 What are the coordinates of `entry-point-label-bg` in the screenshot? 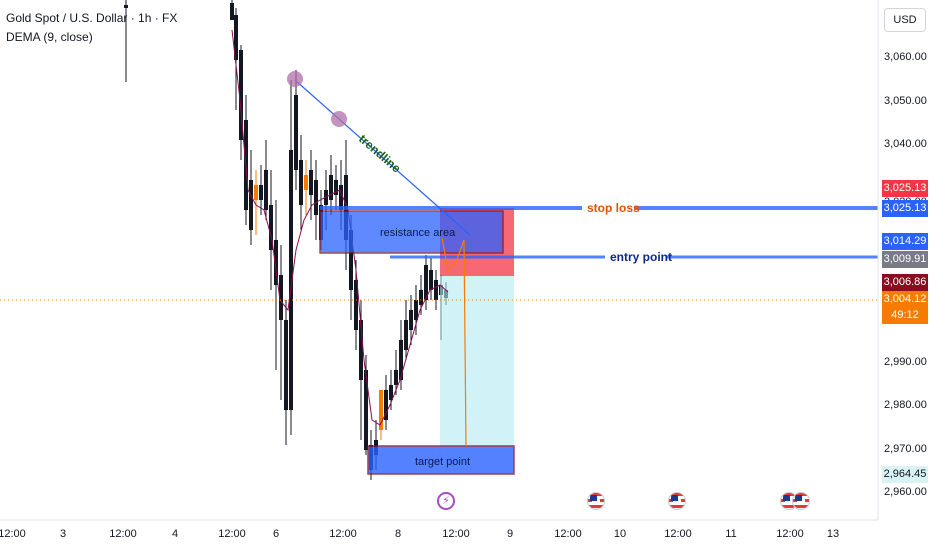 It's located at (636, 257).